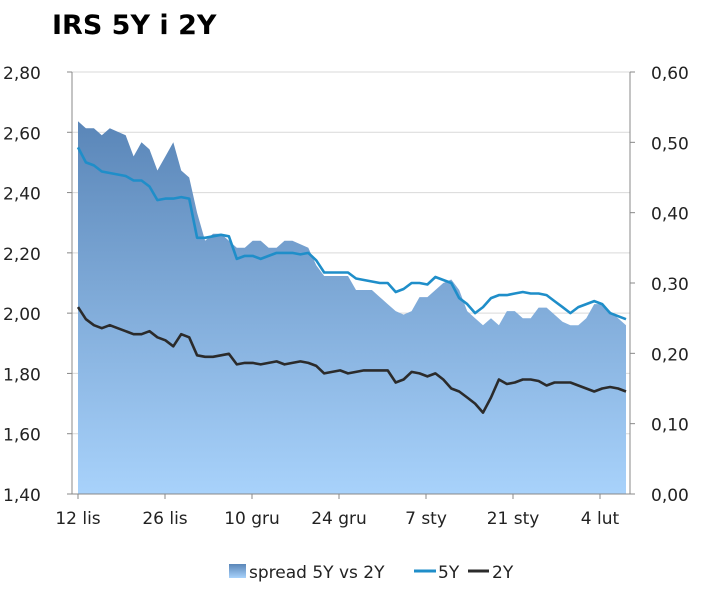  I want to click on right-tick-label: 0,50, so click(670, 144).